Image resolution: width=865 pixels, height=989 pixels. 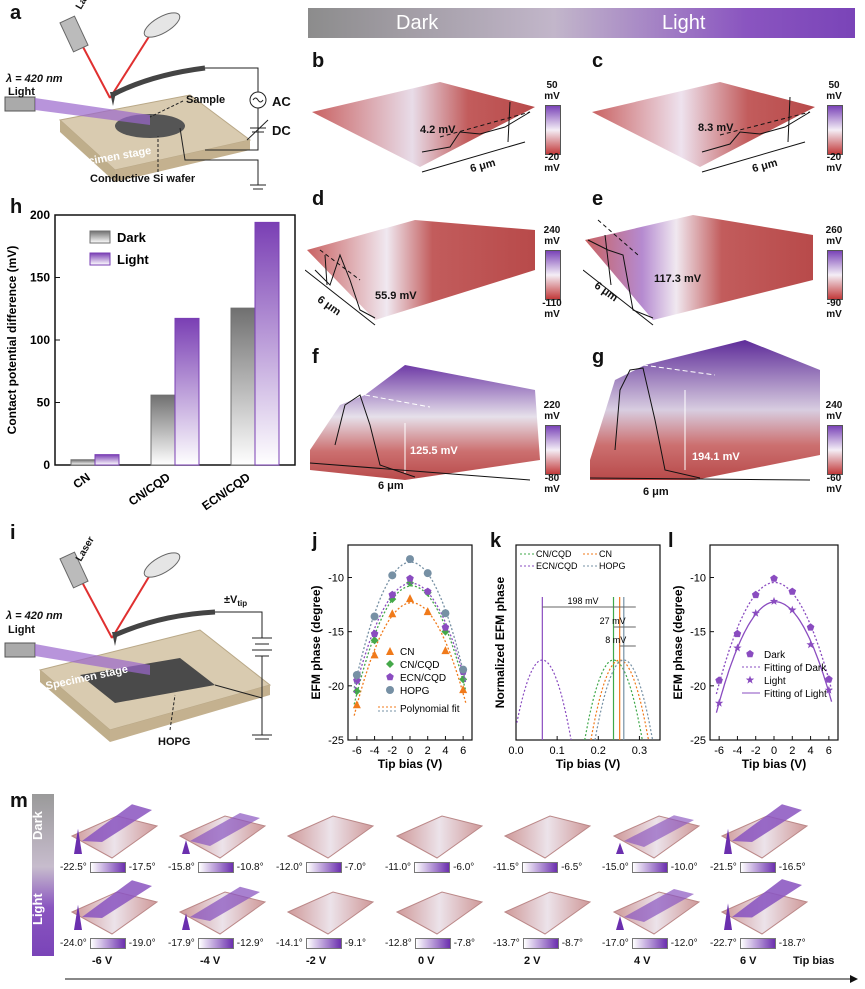 What do you see at coordinates (281, 130) in the screenshot?
I see `a-dc-label: DC` at bounding box center [281, 130].